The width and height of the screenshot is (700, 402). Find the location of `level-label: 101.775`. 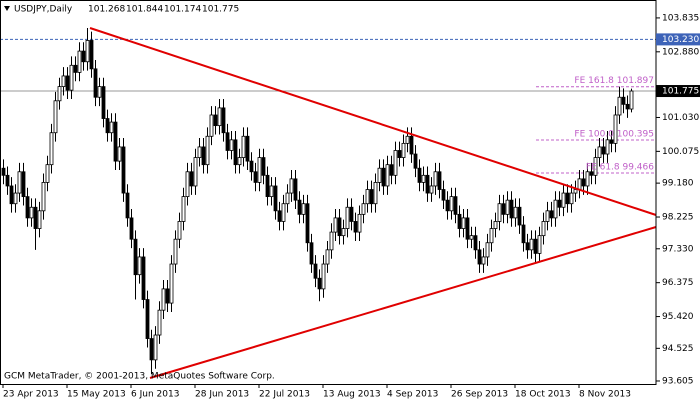

level-label: 101.775 is located at coordinates (680, 92).